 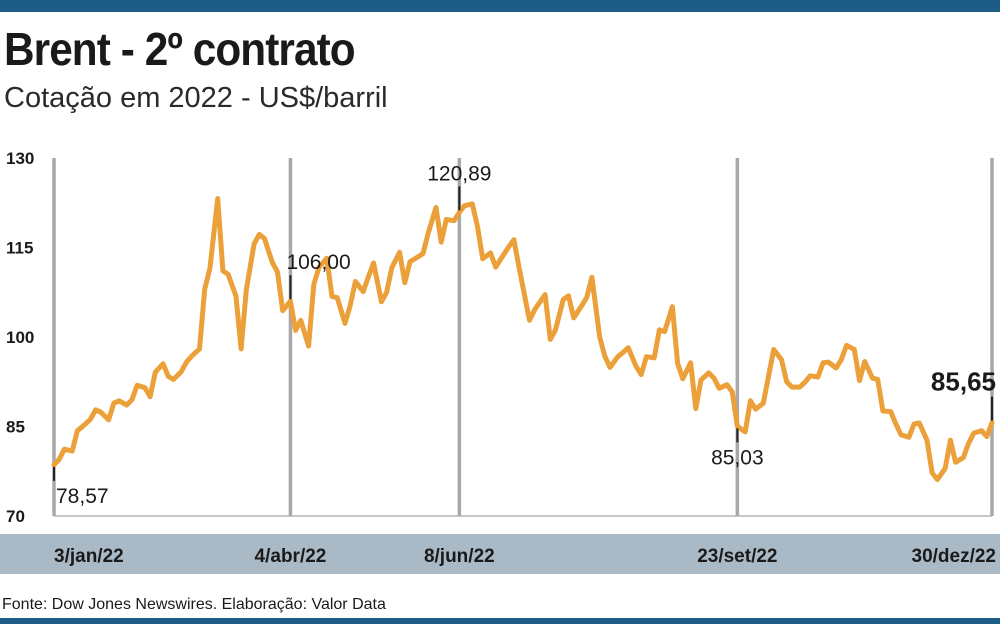 What do you see at coordinates (500, 621) in the screenshot?
I see `bottom-accent-bar` at bounding box center [500, 621].